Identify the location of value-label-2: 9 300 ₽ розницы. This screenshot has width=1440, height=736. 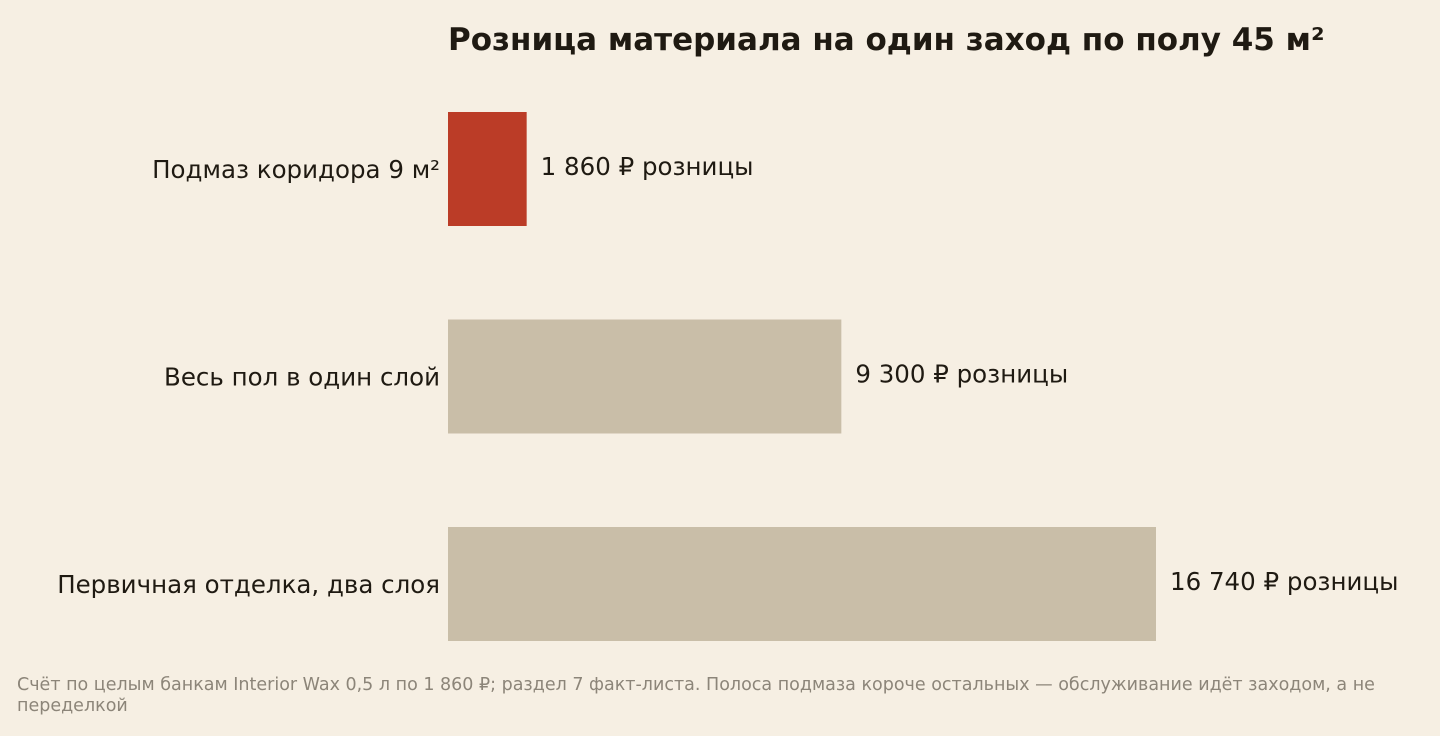
(961, 374).